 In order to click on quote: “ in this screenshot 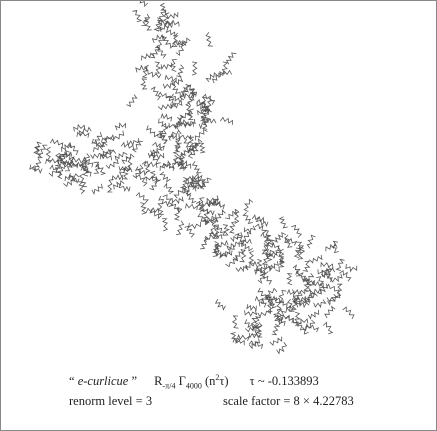, I will do `click(72, 381)`.